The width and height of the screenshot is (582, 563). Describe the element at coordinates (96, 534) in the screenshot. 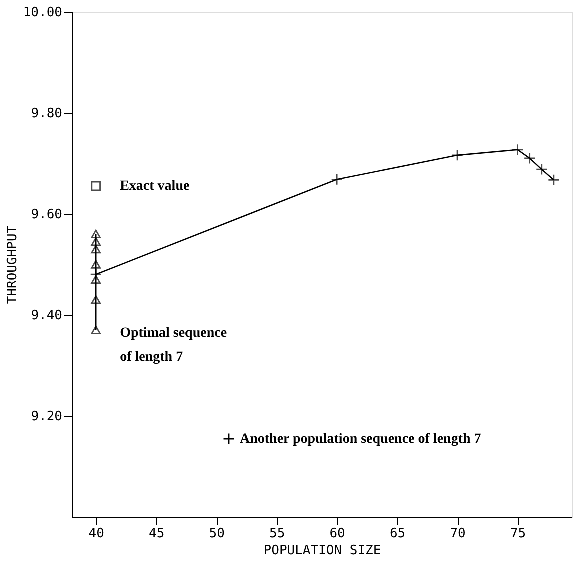

I see `x-tick-label: 40` at that location.